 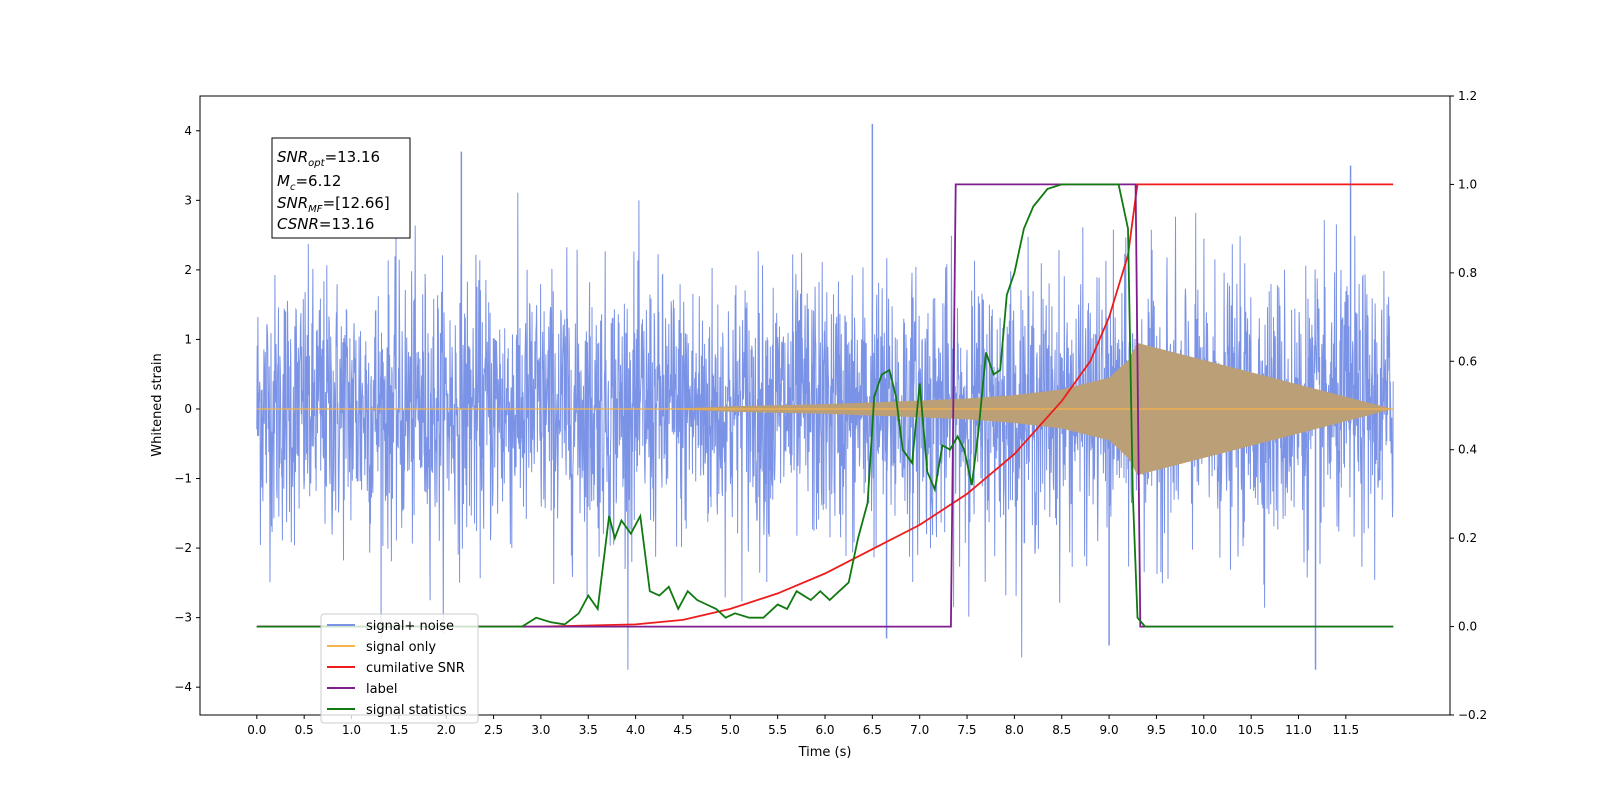 What do you see at coordinates (415, 668) in the screenshot?
I see `legend-label-cumulative-snr: cumilative SNR` at bounding box center [415, 668].